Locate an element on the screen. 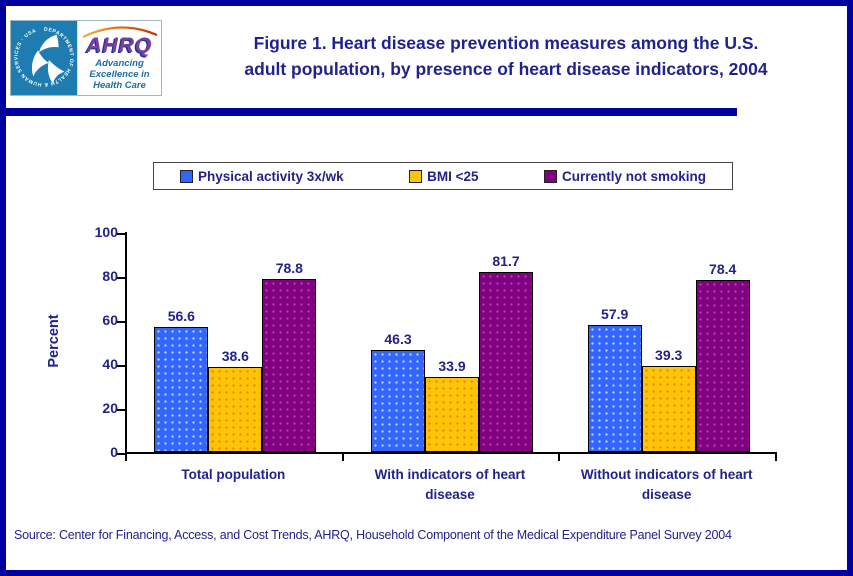 The height and width of the screenshot is (576, 853). y-tick-label: 0 is located at coordinates (114, 452).